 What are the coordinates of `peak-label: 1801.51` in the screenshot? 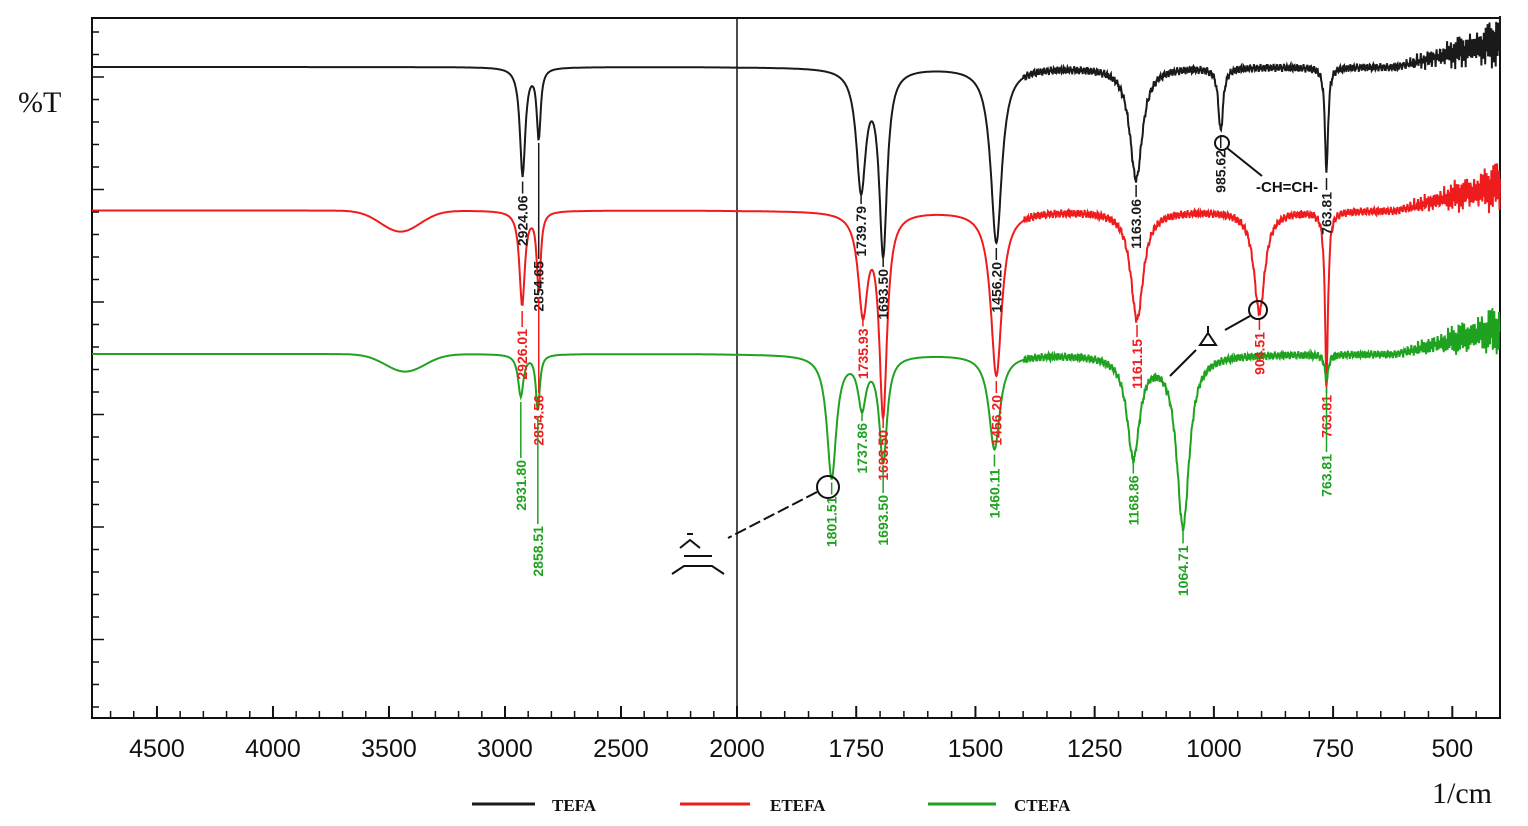 It's located at (832, 521).